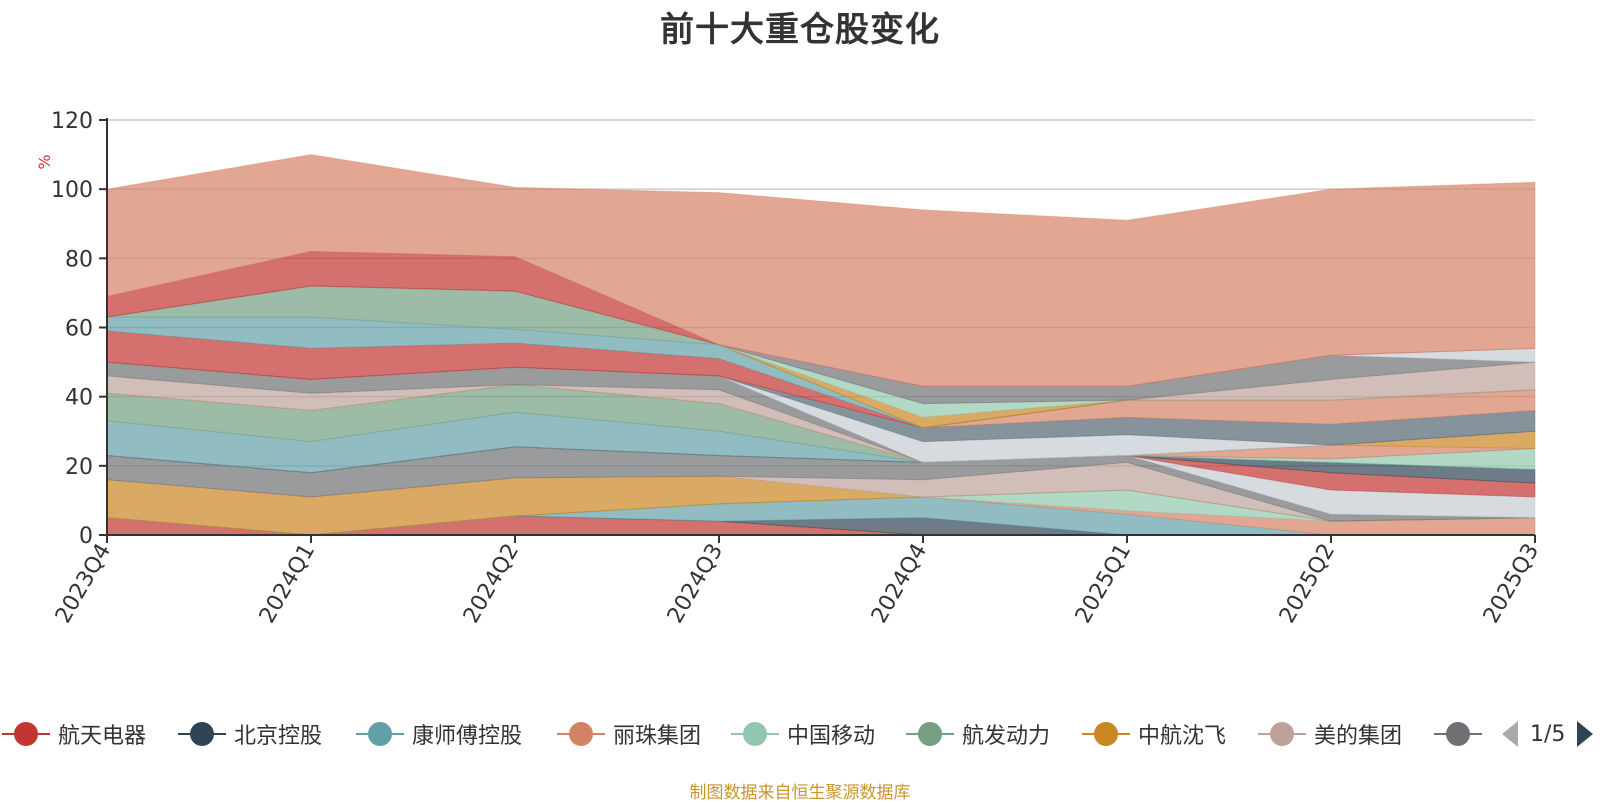  I want to click on legend-label: 中国移动, so click(831, 736).